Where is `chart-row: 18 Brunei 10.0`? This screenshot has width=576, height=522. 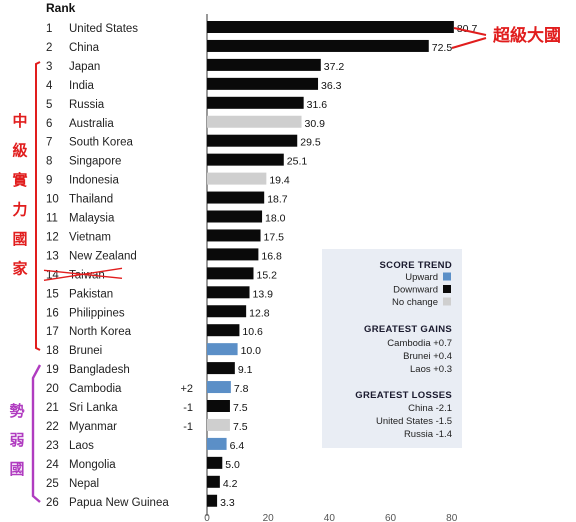
chart-row: 18 Brunei 10.0 is located at coordinates (153, 350).